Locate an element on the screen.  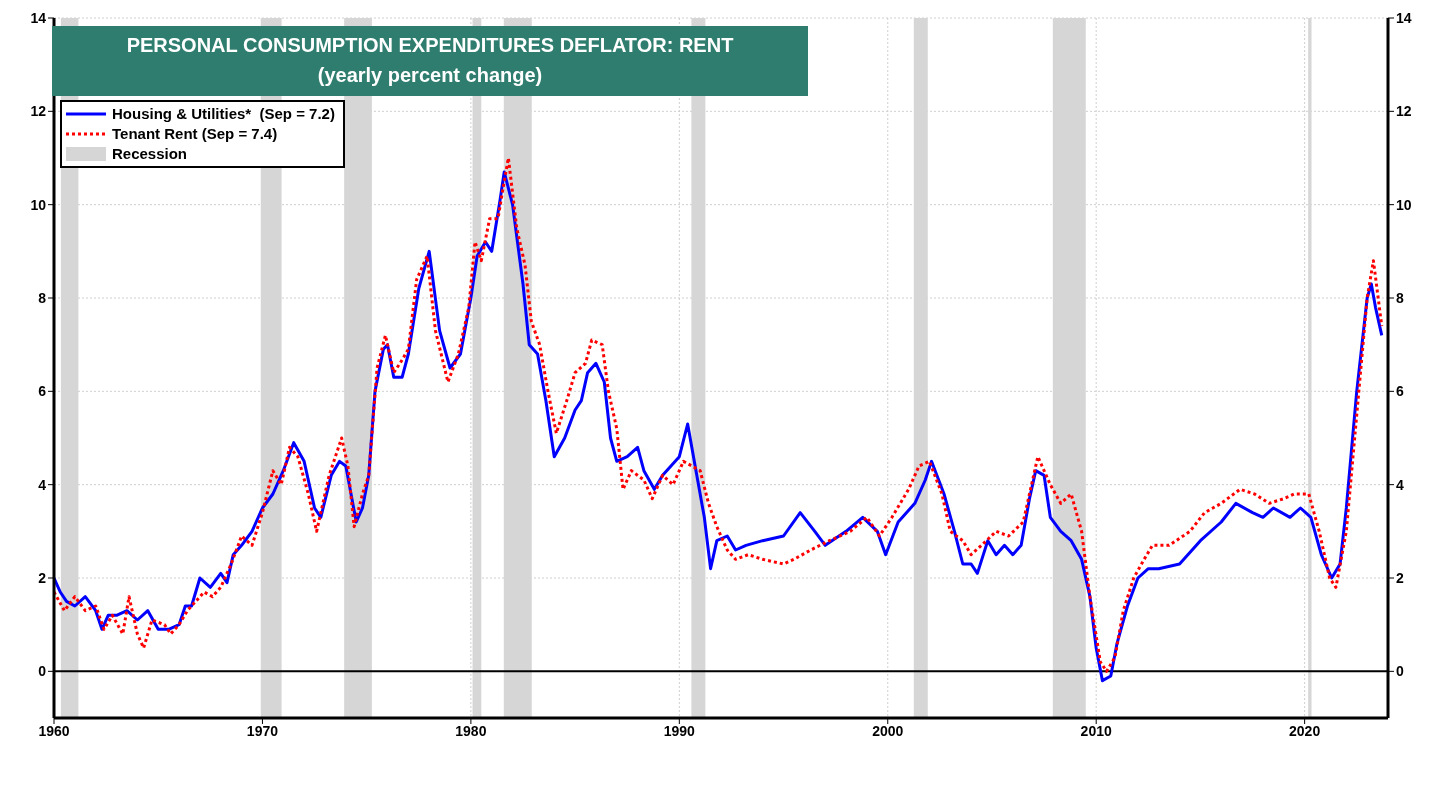
x-tick-label: 2010 is located at coordinates (1096, 730).